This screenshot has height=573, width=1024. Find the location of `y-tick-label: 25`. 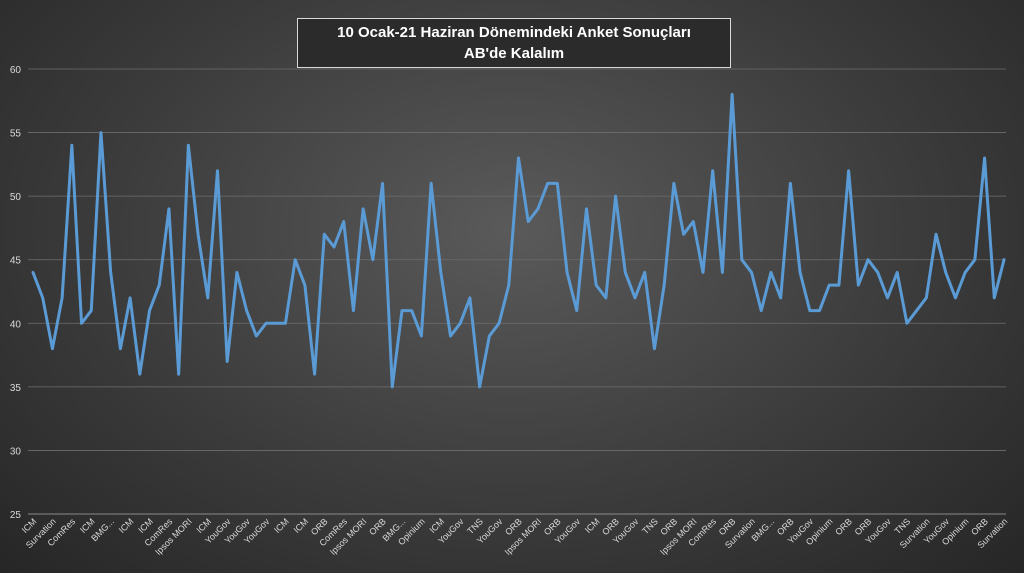

y-tick-label: 25 is located at coordinates (16, 515).